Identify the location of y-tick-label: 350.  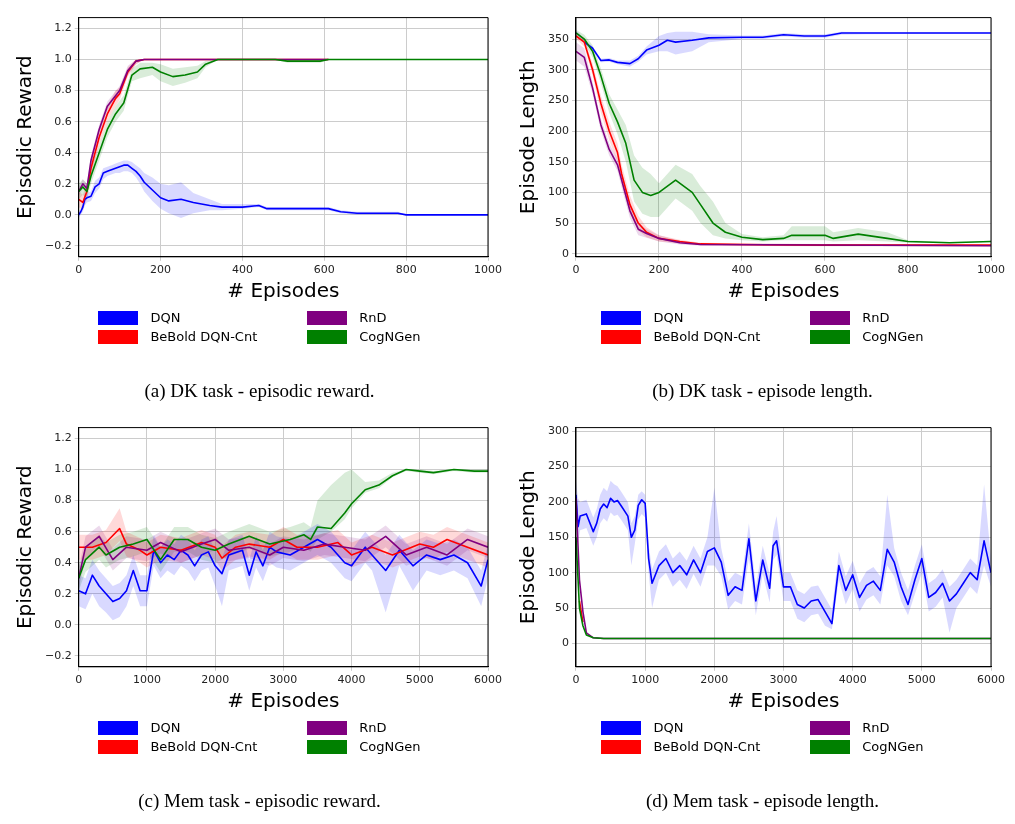
(558, 38).